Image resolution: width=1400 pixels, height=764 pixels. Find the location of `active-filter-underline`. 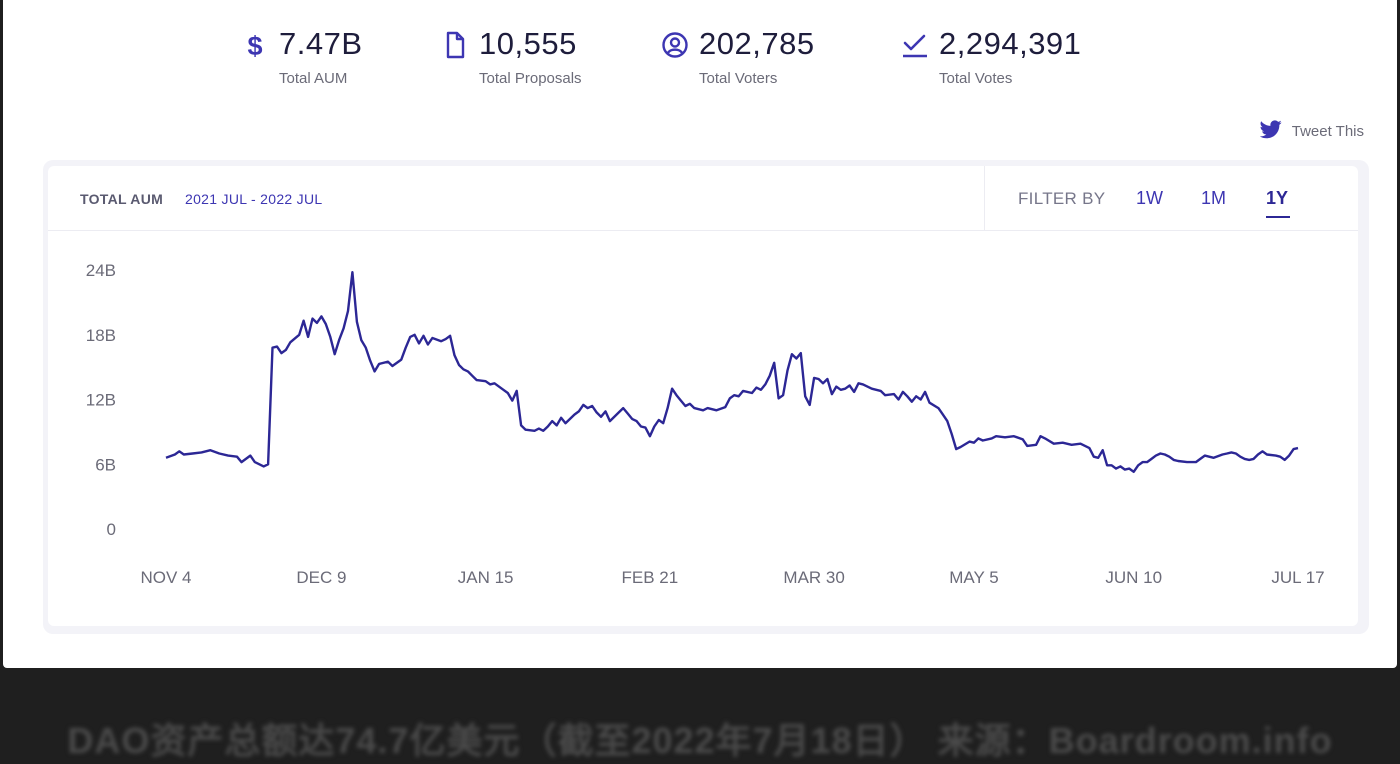

active-filter-underline is located at coordinates (1278, 217).